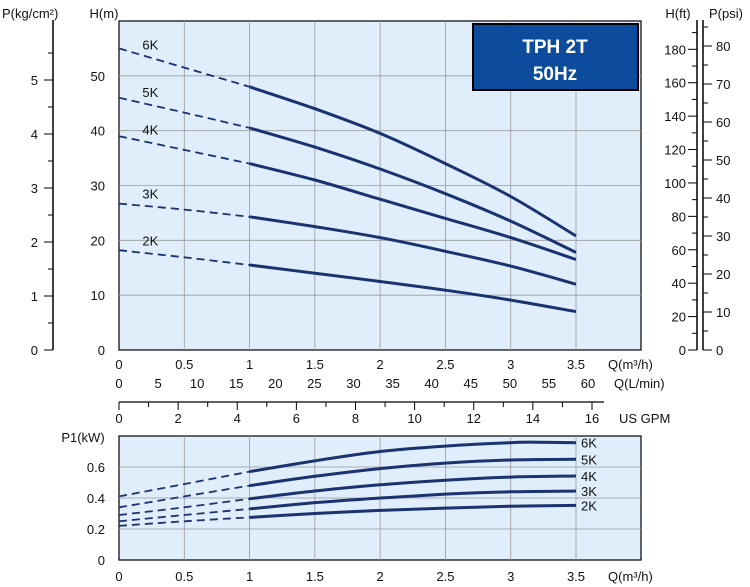  Describe the element at coordinates (719, 350) in the screenshot. I see `psi-tick-label: 0` at that location.